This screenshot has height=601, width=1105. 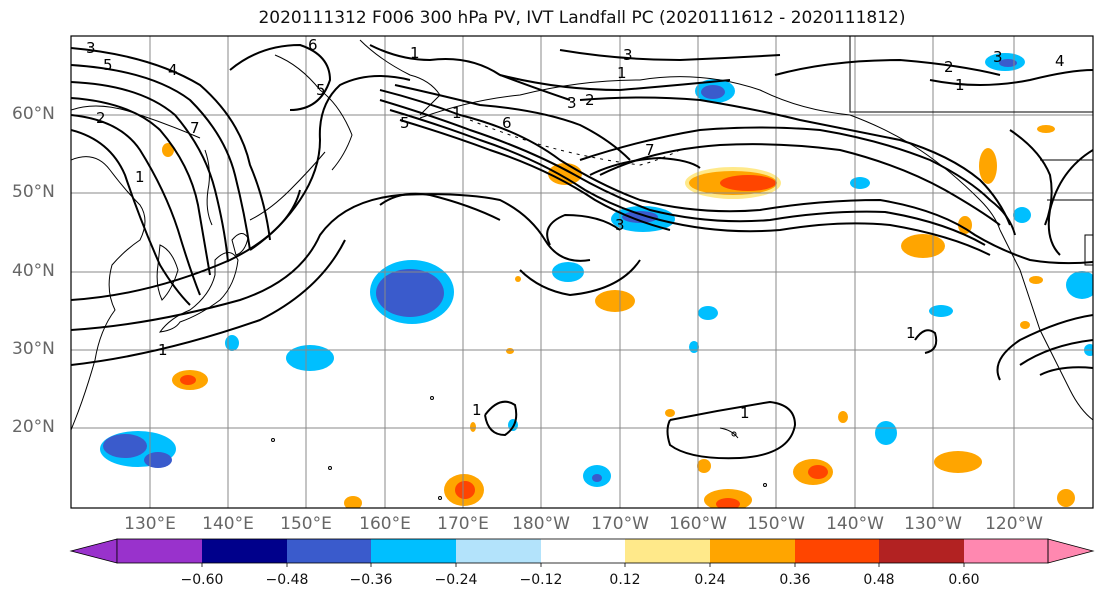 I want to click on lat-label: 20°N, so click(x=33, y=427).